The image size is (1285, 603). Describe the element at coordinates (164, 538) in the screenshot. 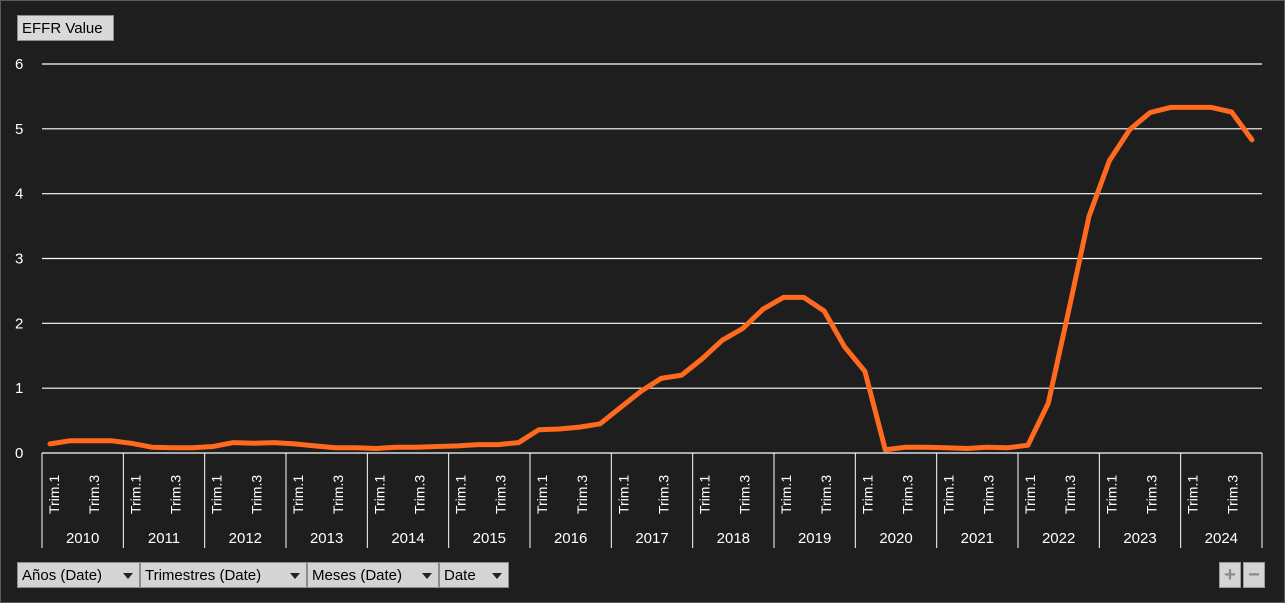

I see `year-label: 2011` at that location.